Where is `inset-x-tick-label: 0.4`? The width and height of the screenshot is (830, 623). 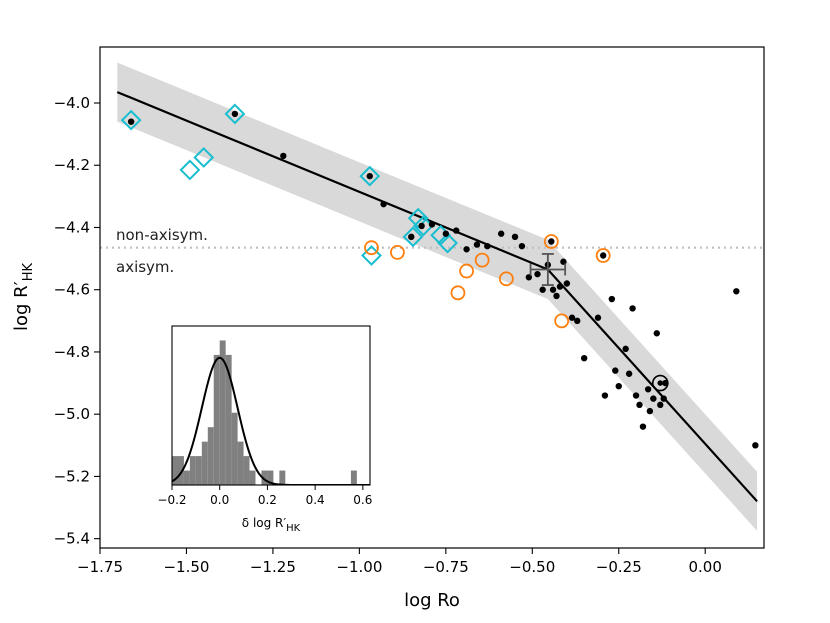
inset-x-tick-label: 0.4 is located at coordinates (315, 500).